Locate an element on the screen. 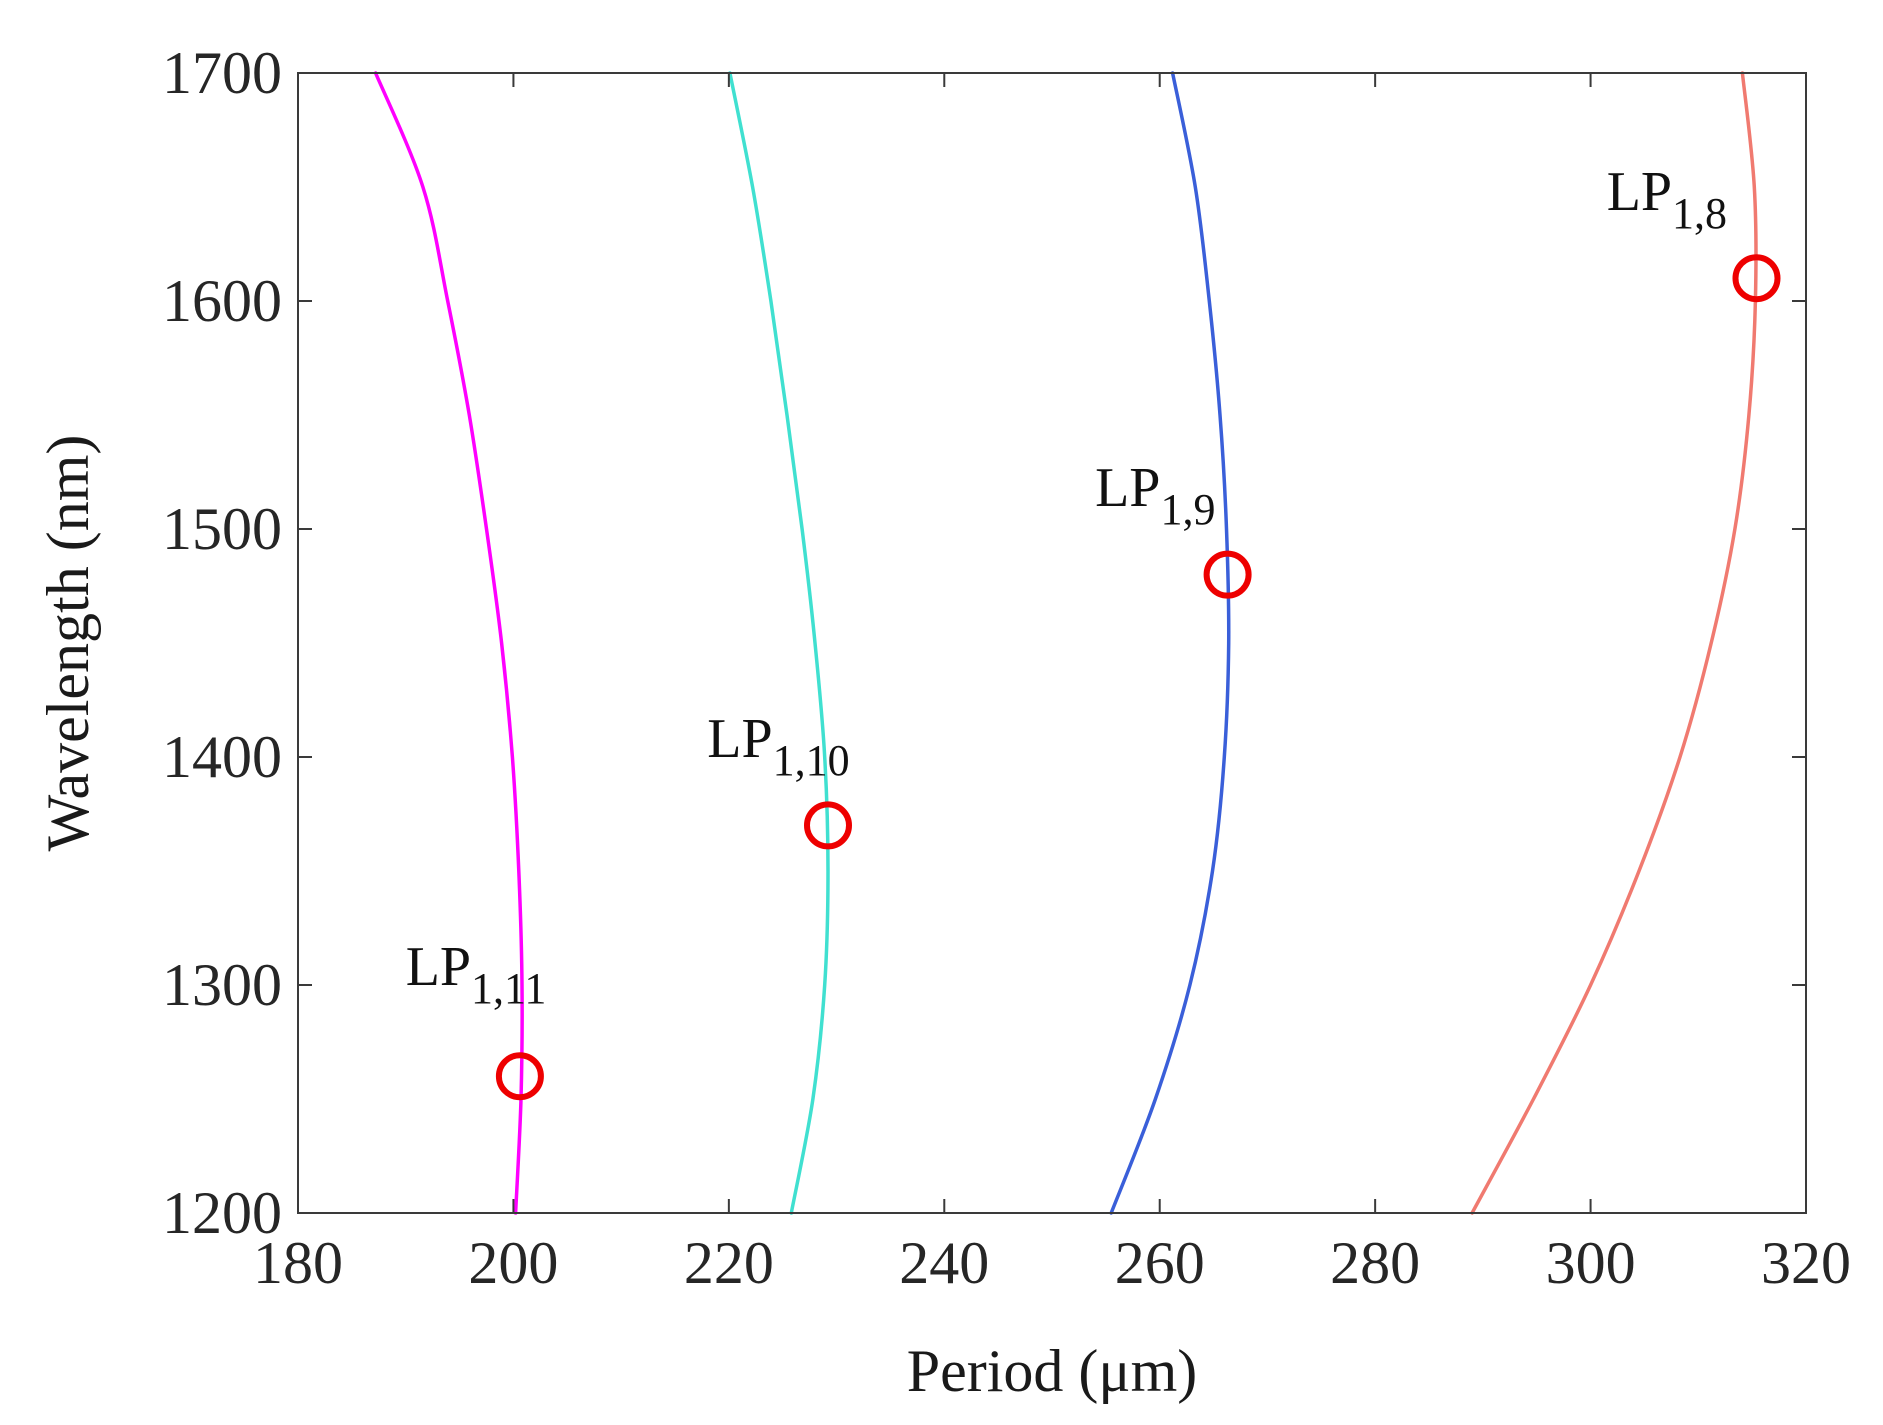 The height and width of the screenshot is (1425, 1883). annotation-lp1-8: LP1,8 is located at coordinates (1667, 199).